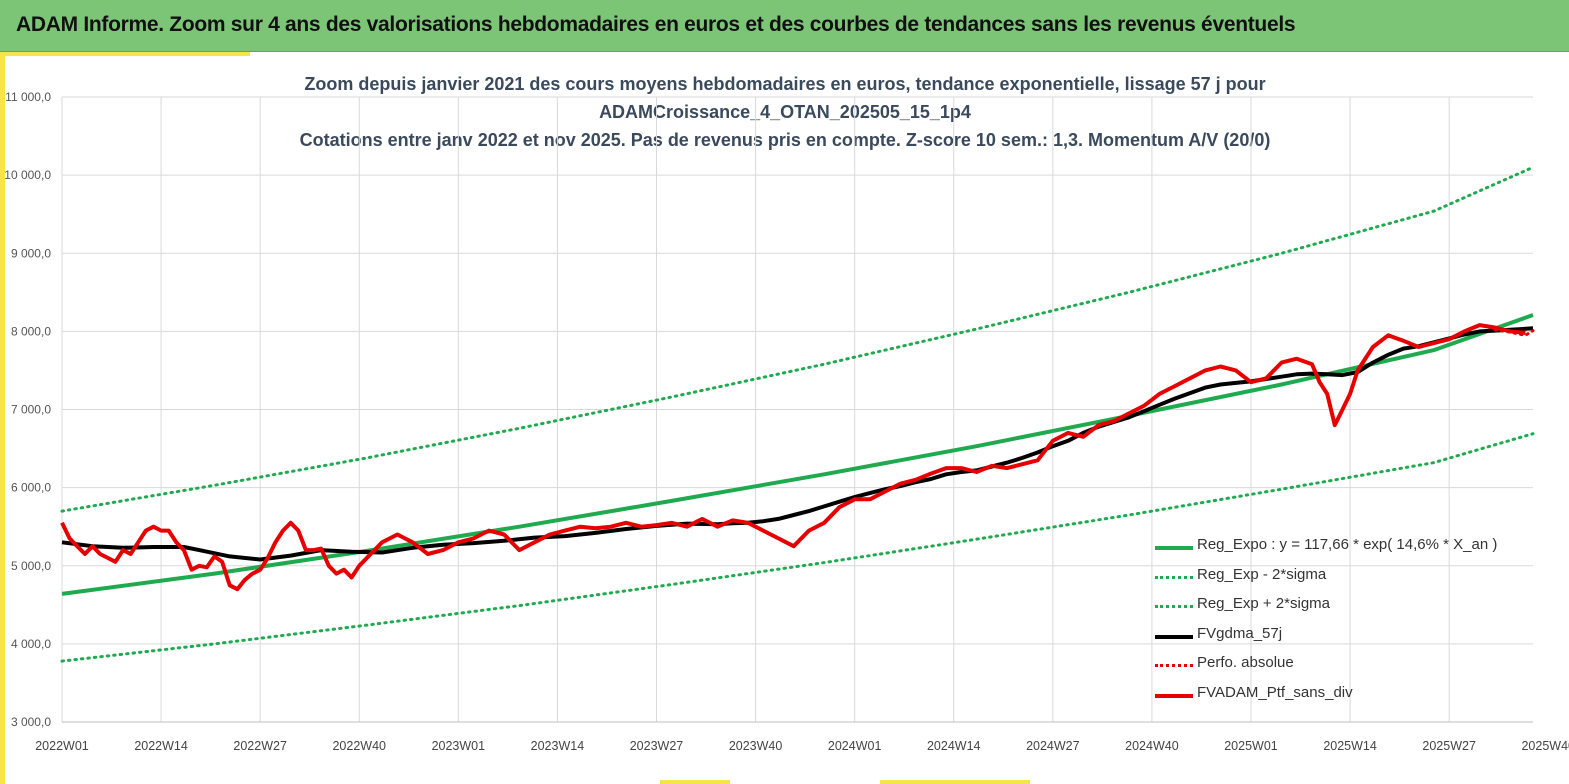 This screenshot has height=784, width=1569. I want to click on accent-bar-left, so click(2, 418).